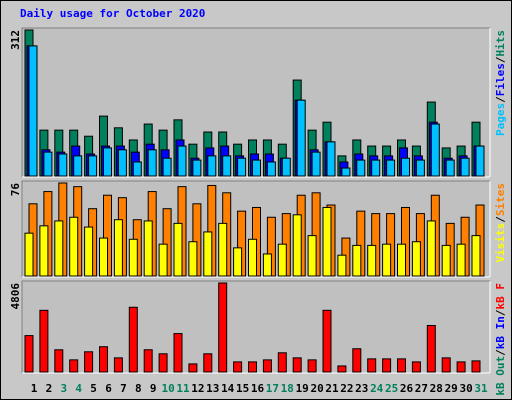 Image resolution: width=512 pixels, height=400 pixels. What do you see at coordinates (183, 388) in the screenshot?
I see `x-tick-label: 11` at bounding box center [183, 388].